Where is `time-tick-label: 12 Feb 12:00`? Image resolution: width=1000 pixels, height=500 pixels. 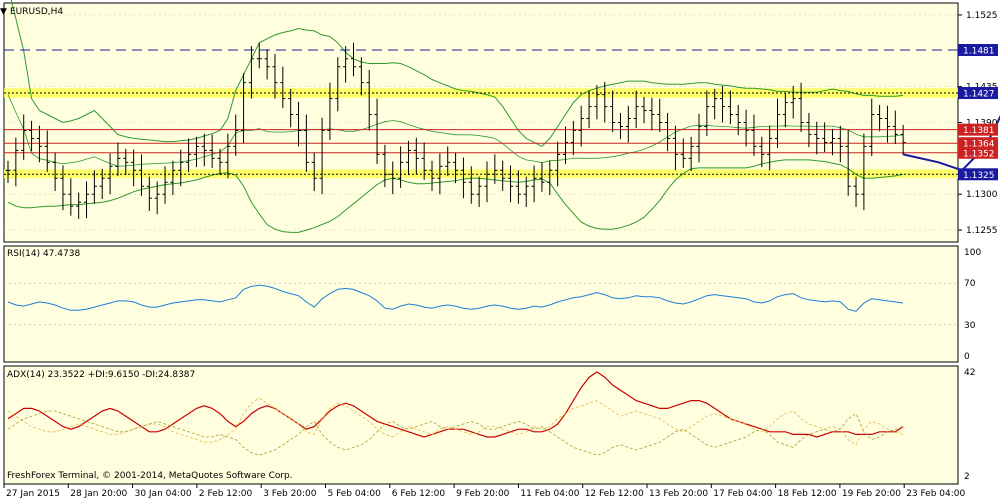 time-tick-label: 12 Feb 12:00 is located at coordinates (614, 494).